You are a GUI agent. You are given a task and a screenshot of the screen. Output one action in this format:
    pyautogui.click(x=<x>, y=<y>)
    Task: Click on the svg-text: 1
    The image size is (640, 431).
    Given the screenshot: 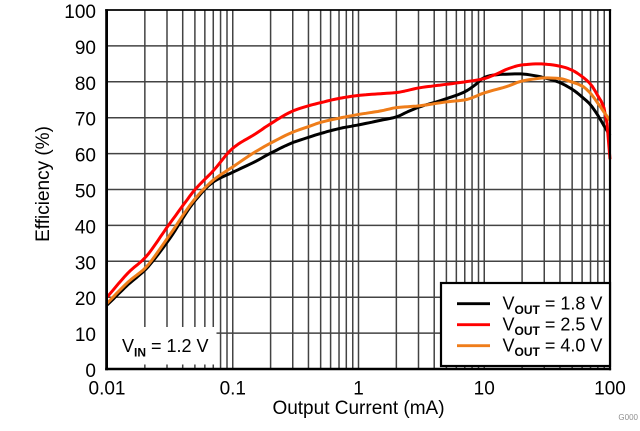 What is the action you would take?
    pyautogui.click(x=358, y=389)
    